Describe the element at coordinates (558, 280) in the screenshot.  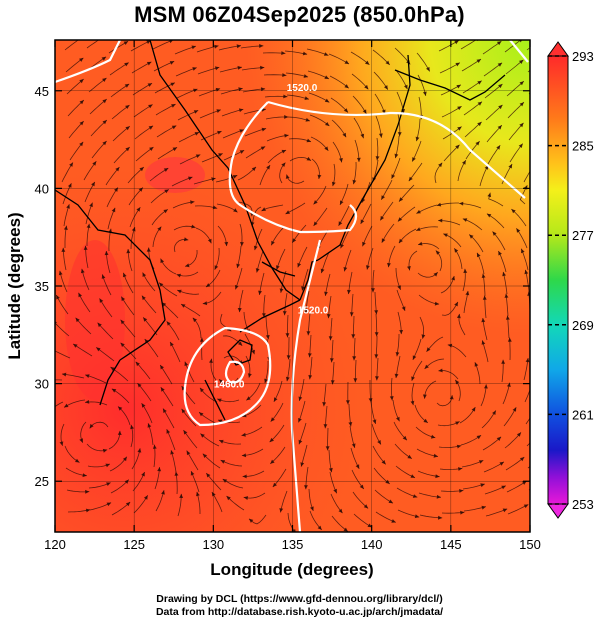
I see `colorbar-gradient` at that location.